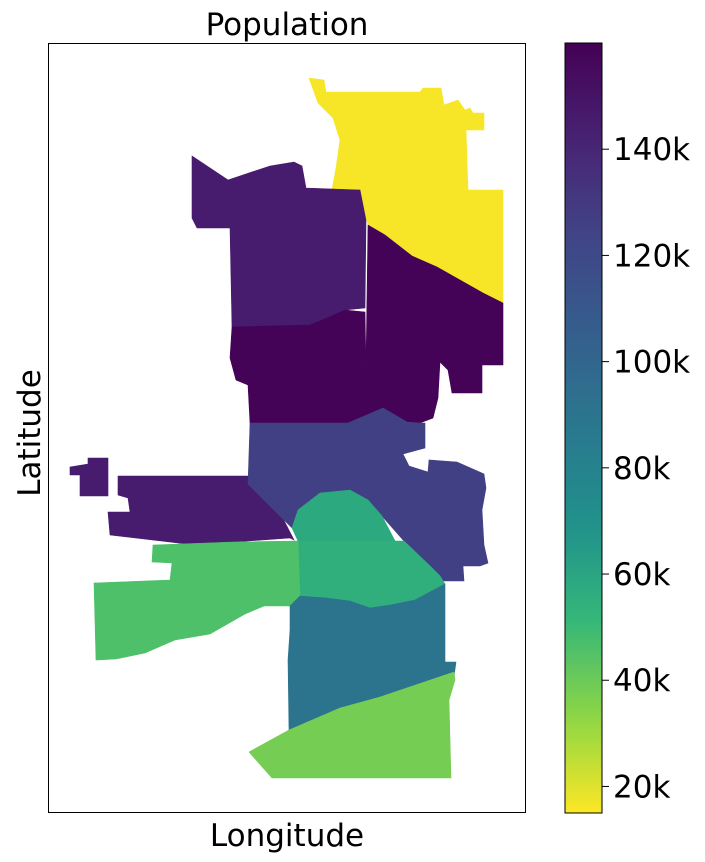 This screenshot has width=705, height=862. I want to click on region-southwest, so click(197, 600).